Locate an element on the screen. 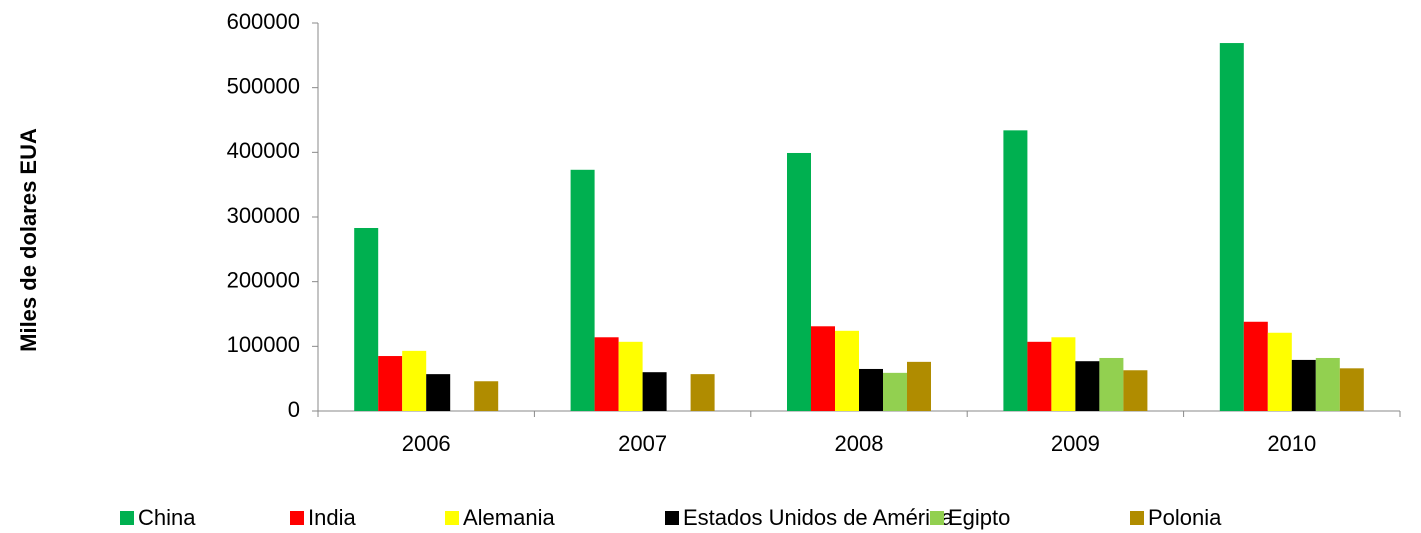  legend-label: Alemania is located at coordinates (509, 517).